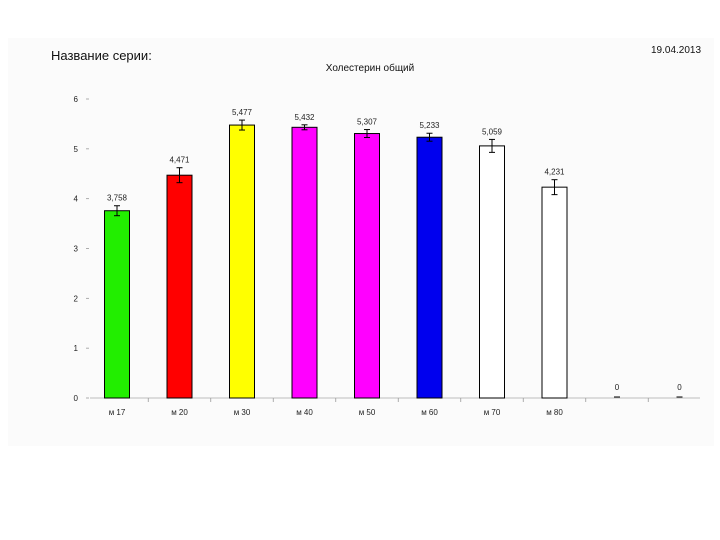 Image resolution: width=720 pixels, height=540 pixels. I want to click on x-tick-label: м 20, so click(179, 412).